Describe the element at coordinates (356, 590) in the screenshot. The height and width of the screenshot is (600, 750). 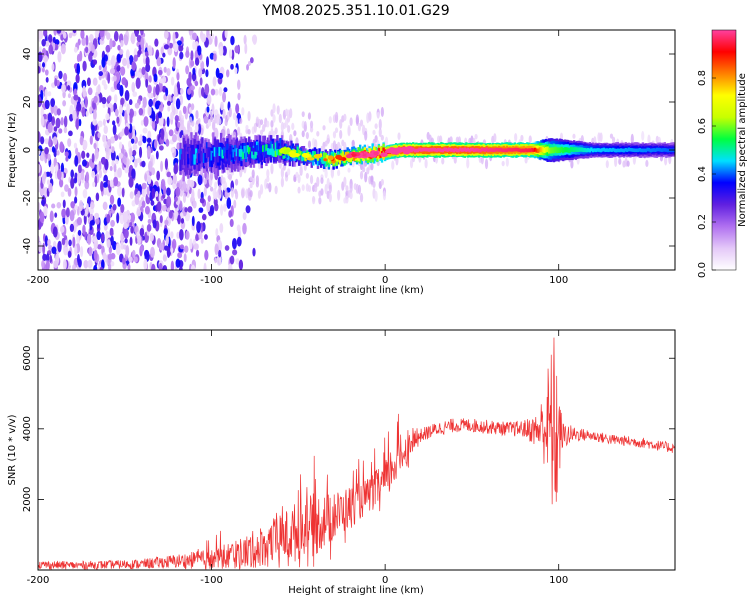
I see `snr-x-label: Height of straight line (km)` at that location.